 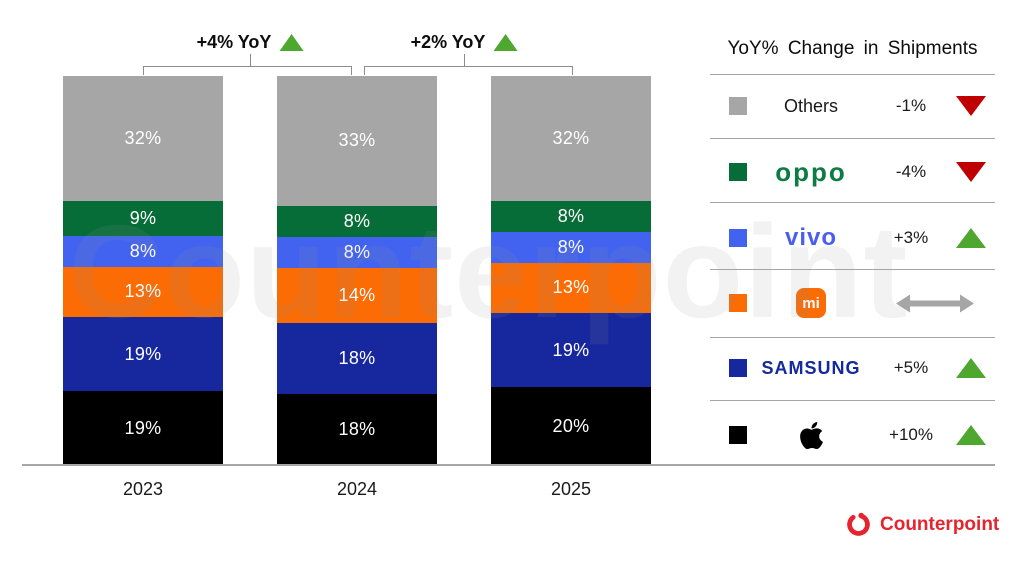 I want to click on x-axis-line, so click(x=508, y=465).